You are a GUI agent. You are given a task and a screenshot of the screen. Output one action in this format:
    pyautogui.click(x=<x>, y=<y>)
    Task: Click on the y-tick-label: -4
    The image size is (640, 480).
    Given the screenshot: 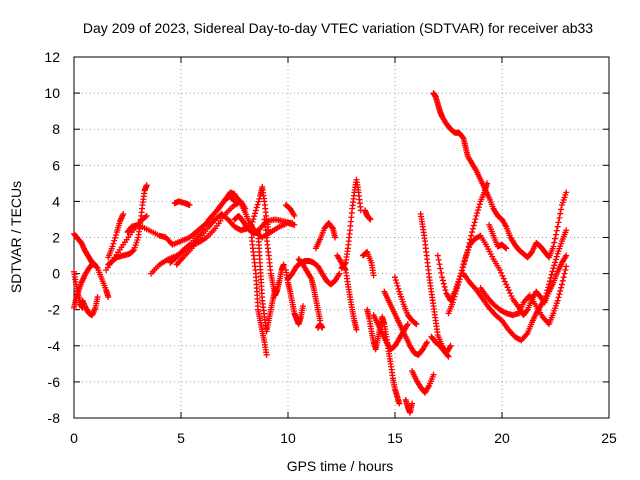 What is the action you would take?
    pyautogui.click(x=54, y=346)
    